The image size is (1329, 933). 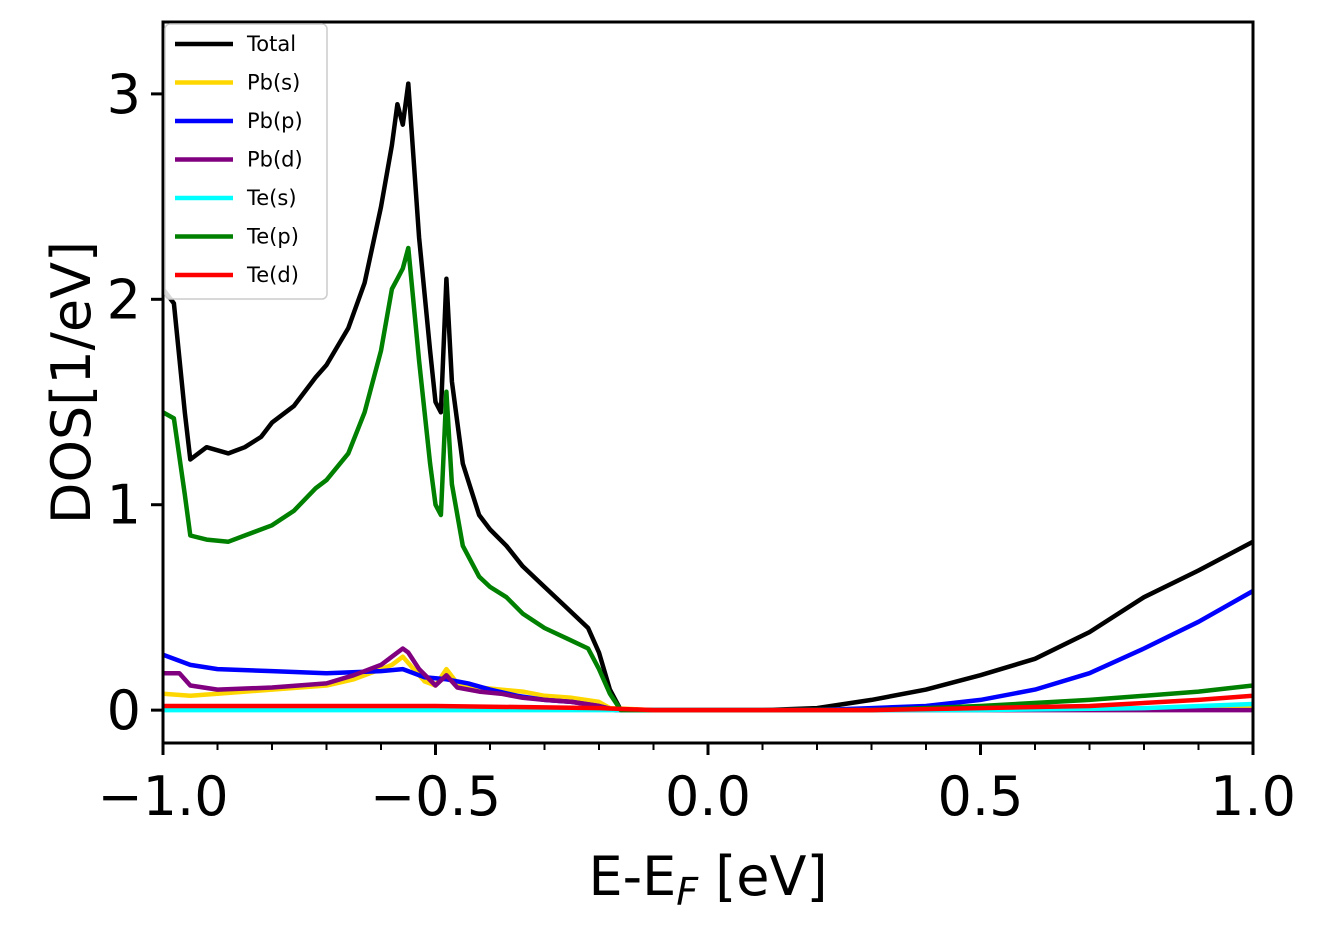 What do you see at coordinates (275, 160) in the screenshot?
I see `legend-label: Pb(d)` at bounding box center [275, 160].